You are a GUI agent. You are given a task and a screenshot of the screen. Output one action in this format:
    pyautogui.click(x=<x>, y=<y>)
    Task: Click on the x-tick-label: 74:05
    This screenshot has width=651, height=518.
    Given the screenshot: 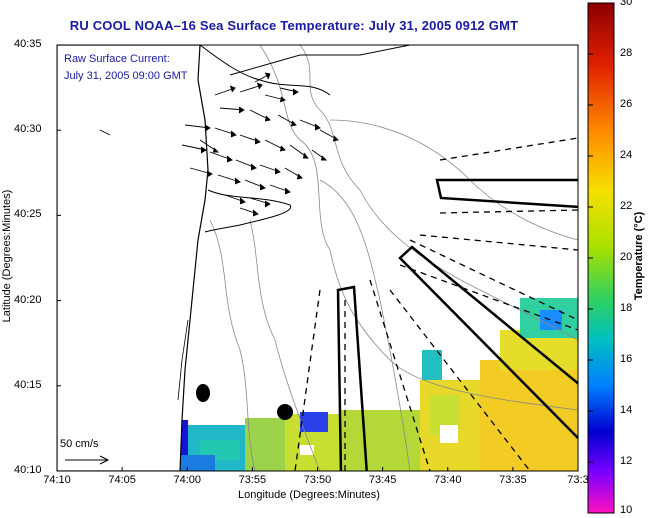 What is the action you would take?
    pyautogui.click(x=122, y=480)
    